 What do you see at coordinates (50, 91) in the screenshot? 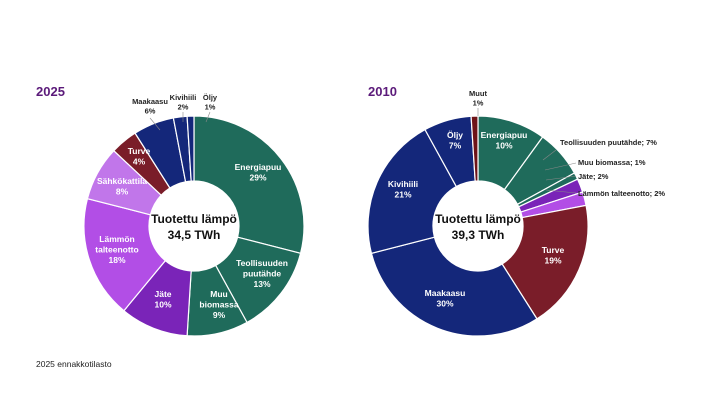
I see `chart-2025-year-title: 2025` at bounding box center [50, 91].